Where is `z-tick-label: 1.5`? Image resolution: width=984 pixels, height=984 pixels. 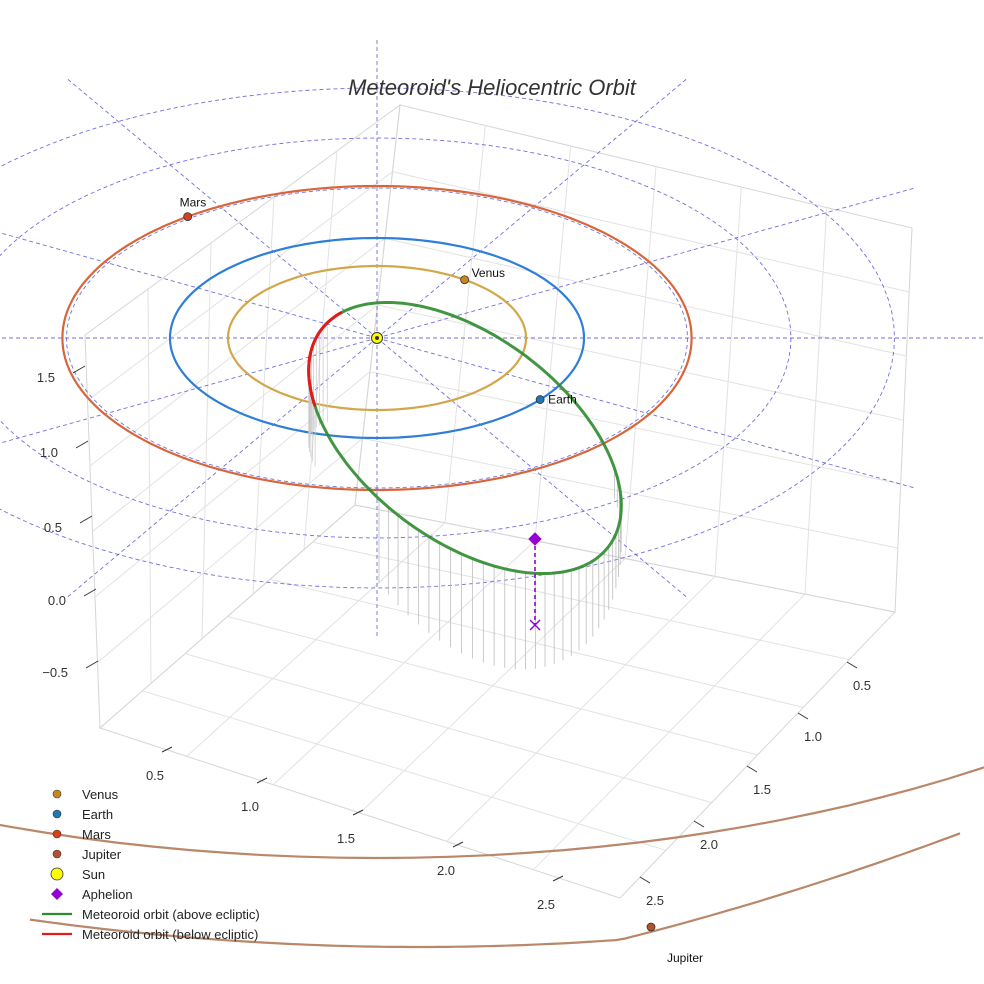 z-tick-label: 1.5 is located at coordinates (46, 377).